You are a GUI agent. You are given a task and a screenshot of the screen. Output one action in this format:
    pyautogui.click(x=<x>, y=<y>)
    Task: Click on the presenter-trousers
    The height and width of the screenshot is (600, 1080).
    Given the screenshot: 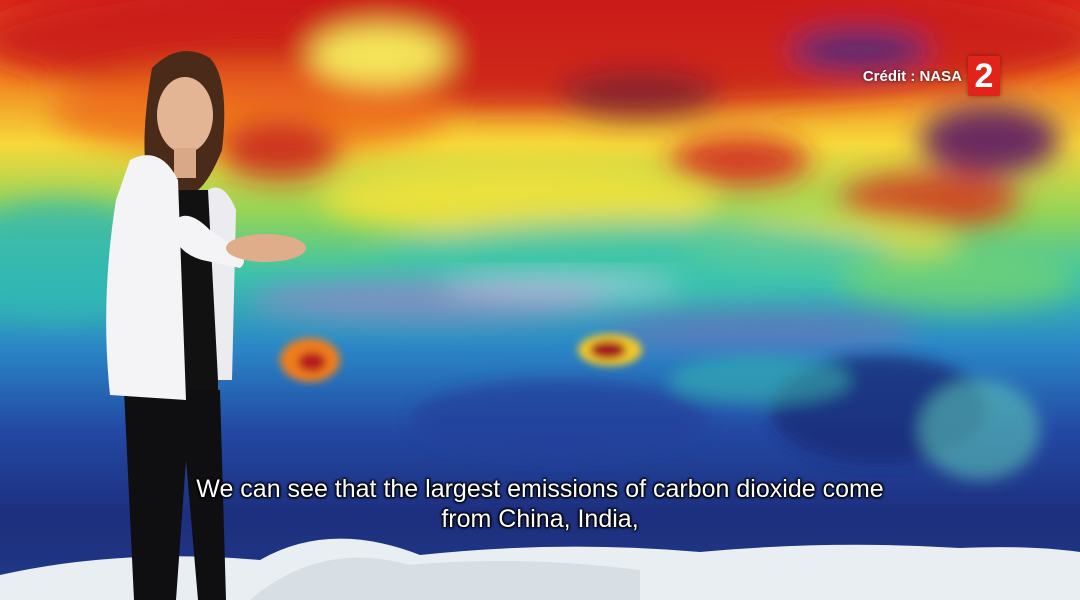 What is the action you would take?
    pyautogui.click(x=175, y=495)
    